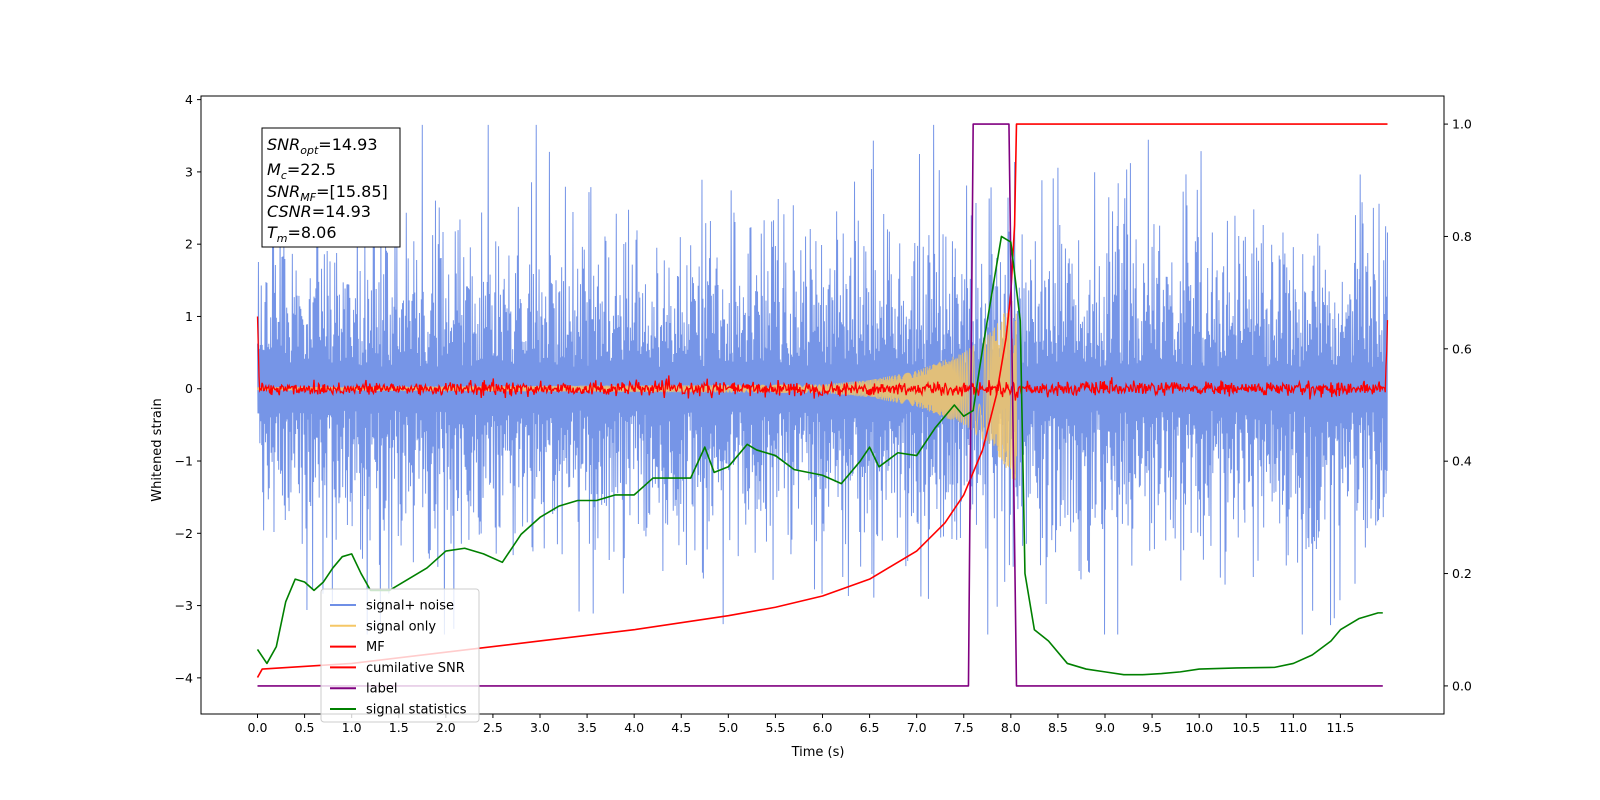 Image resolution: width=1600 pixels, height=800 pixels. I want to click on y-left-tick-label: −1, so click(184, 461).